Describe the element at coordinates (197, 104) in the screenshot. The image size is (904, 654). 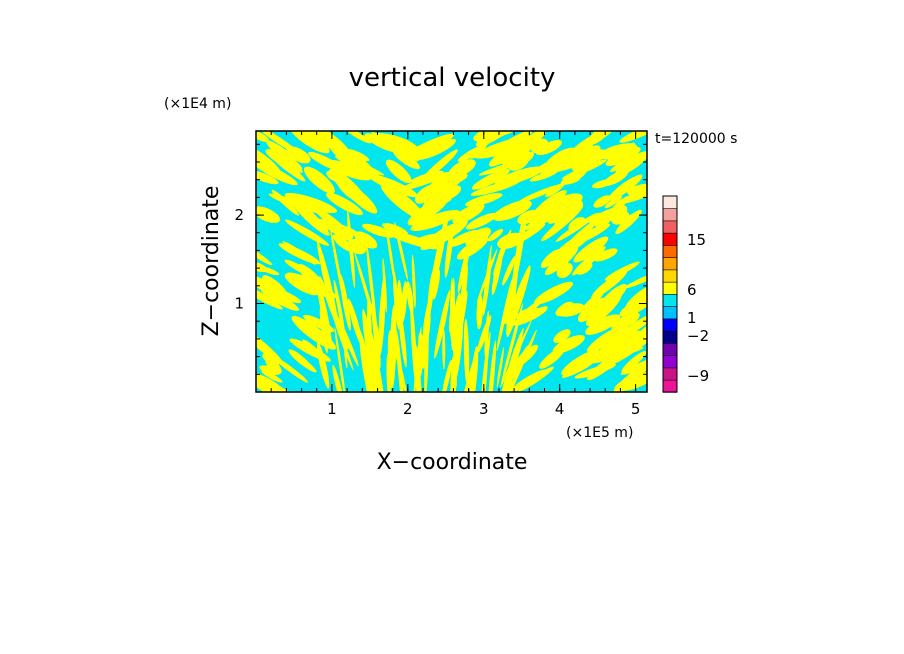
I see `y-unit-label: (×1E4 m)` at that location.